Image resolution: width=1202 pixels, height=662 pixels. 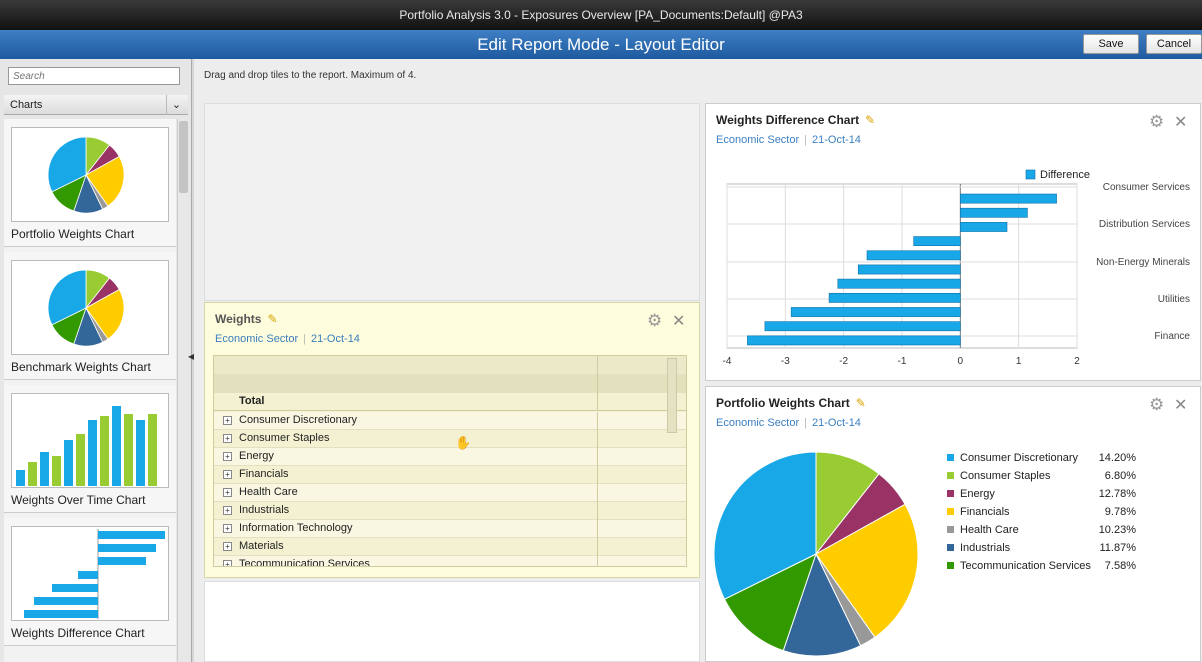 I want to click on tile-weights-difference: Weights Difference Chart, so click(x=90, y=582).